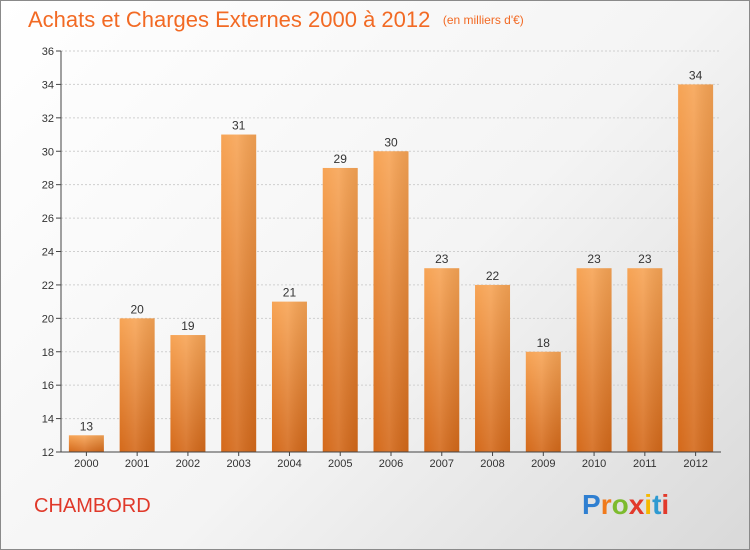 Image resolution: width=750 pixels, height=550 pixels. Describe the element at coordinates (137, 464) in the screenshot. I see `x-tick-label-2001: 2001` at that location.